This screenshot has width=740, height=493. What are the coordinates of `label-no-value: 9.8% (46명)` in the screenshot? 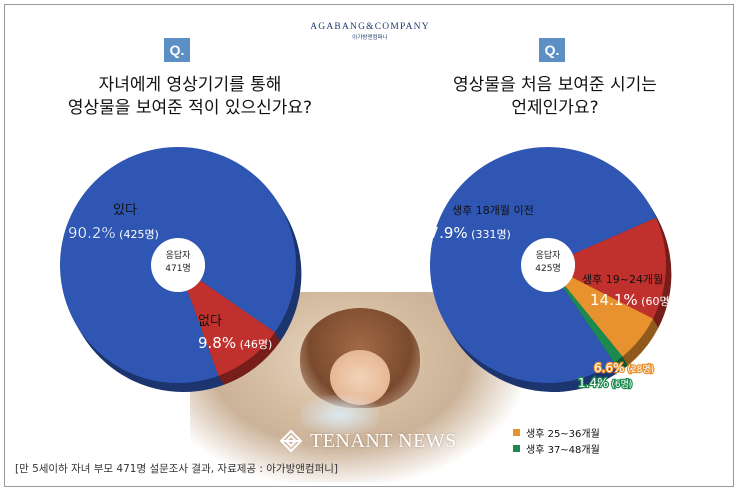 It's located at (235, 343).